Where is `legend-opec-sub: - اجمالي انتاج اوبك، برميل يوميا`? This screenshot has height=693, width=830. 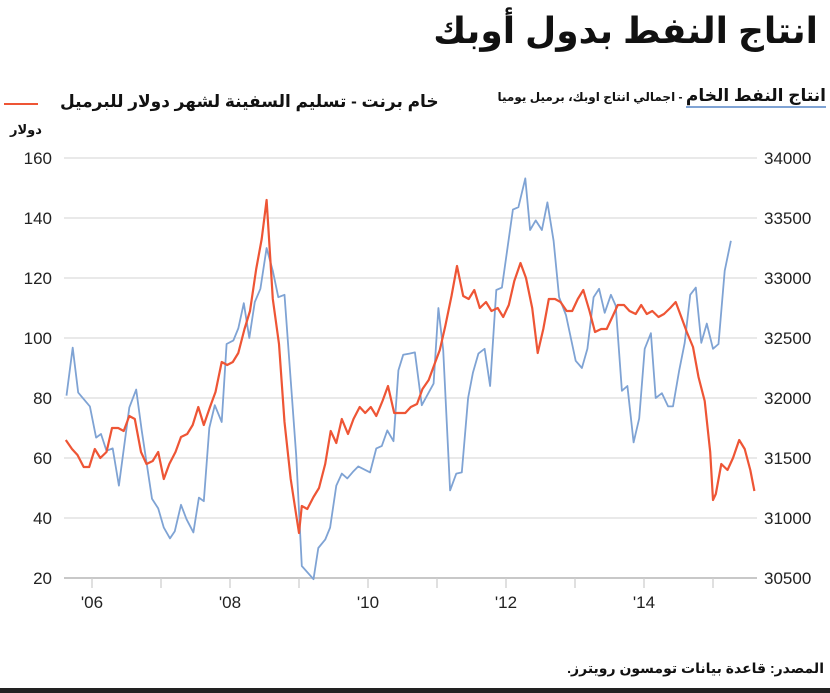
legend-opec-sub: - اجمالي انتاج اوبك، برميل يوميا is located at coordinates (591, 97).